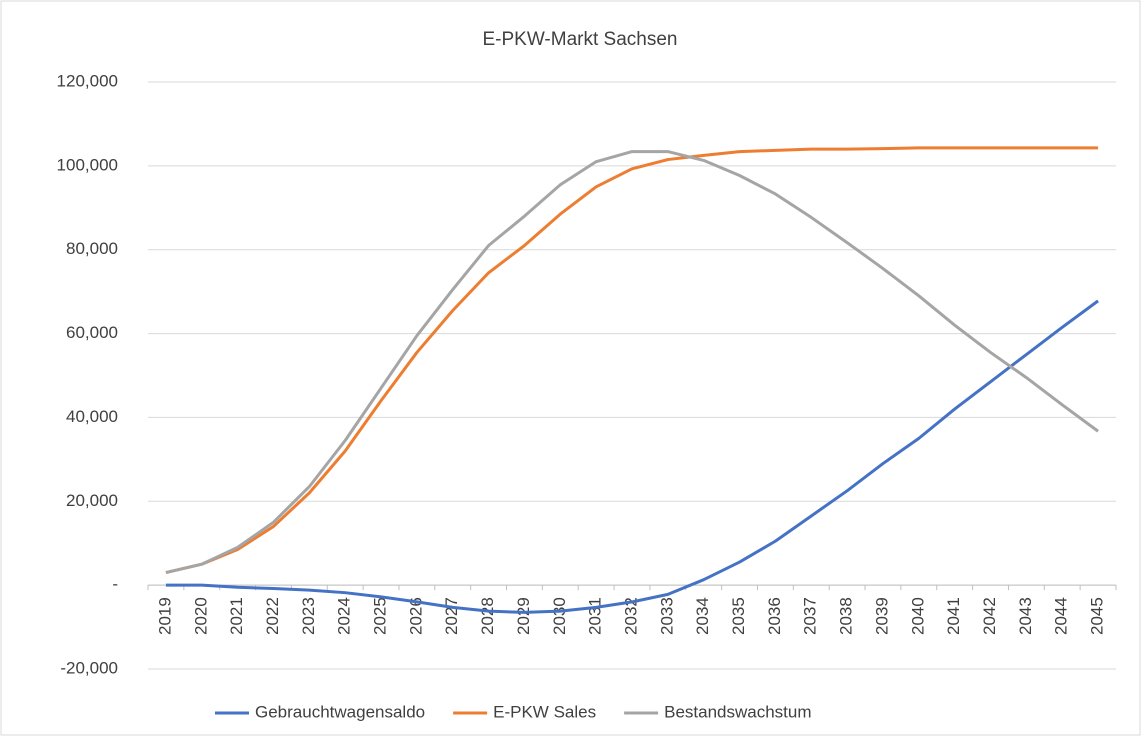 The image size is (1143, 738). What do you see at coordinates (92, 416) in the screenshot?
I see `y-tick-label: 40,000` at bounding box center [92, 416].